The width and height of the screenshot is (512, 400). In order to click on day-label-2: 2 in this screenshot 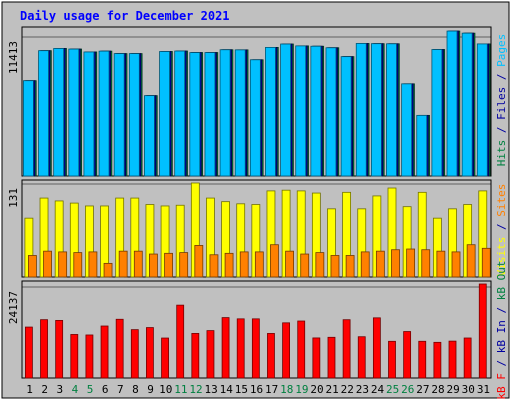, I will do `click(44, 389)`.